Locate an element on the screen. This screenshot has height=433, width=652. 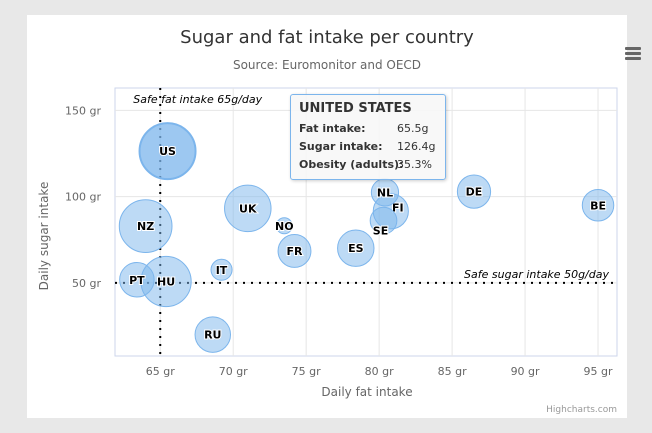
bubble-label: FI is located at coordinates (398, 207).